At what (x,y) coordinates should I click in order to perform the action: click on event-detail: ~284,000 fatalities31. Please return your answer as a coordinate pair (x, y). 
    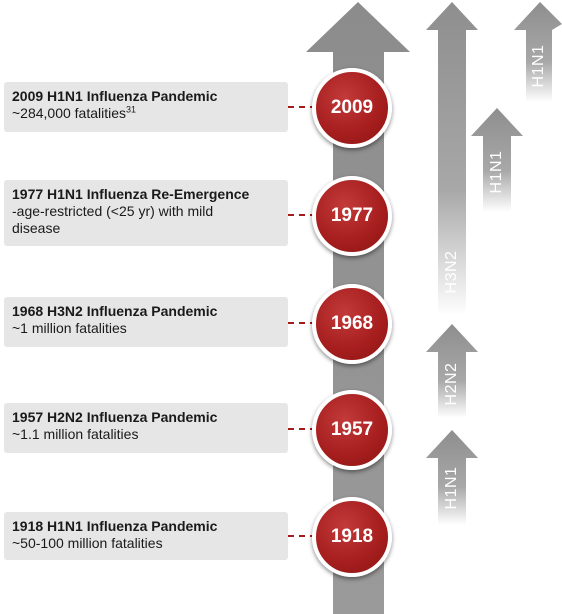
    Looking at the image, I should click on (74, 112).